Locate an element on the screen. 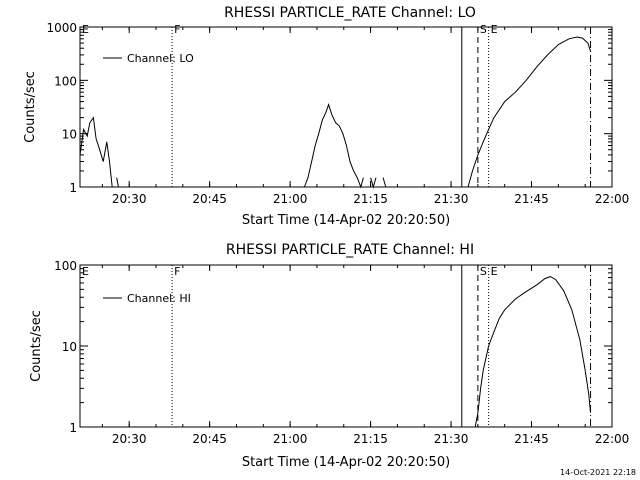 This screenshot has width=640, height=480. chart-title: RHESSI PARTICLE_RATE Channel: LO is located at coordinates (350, 13).